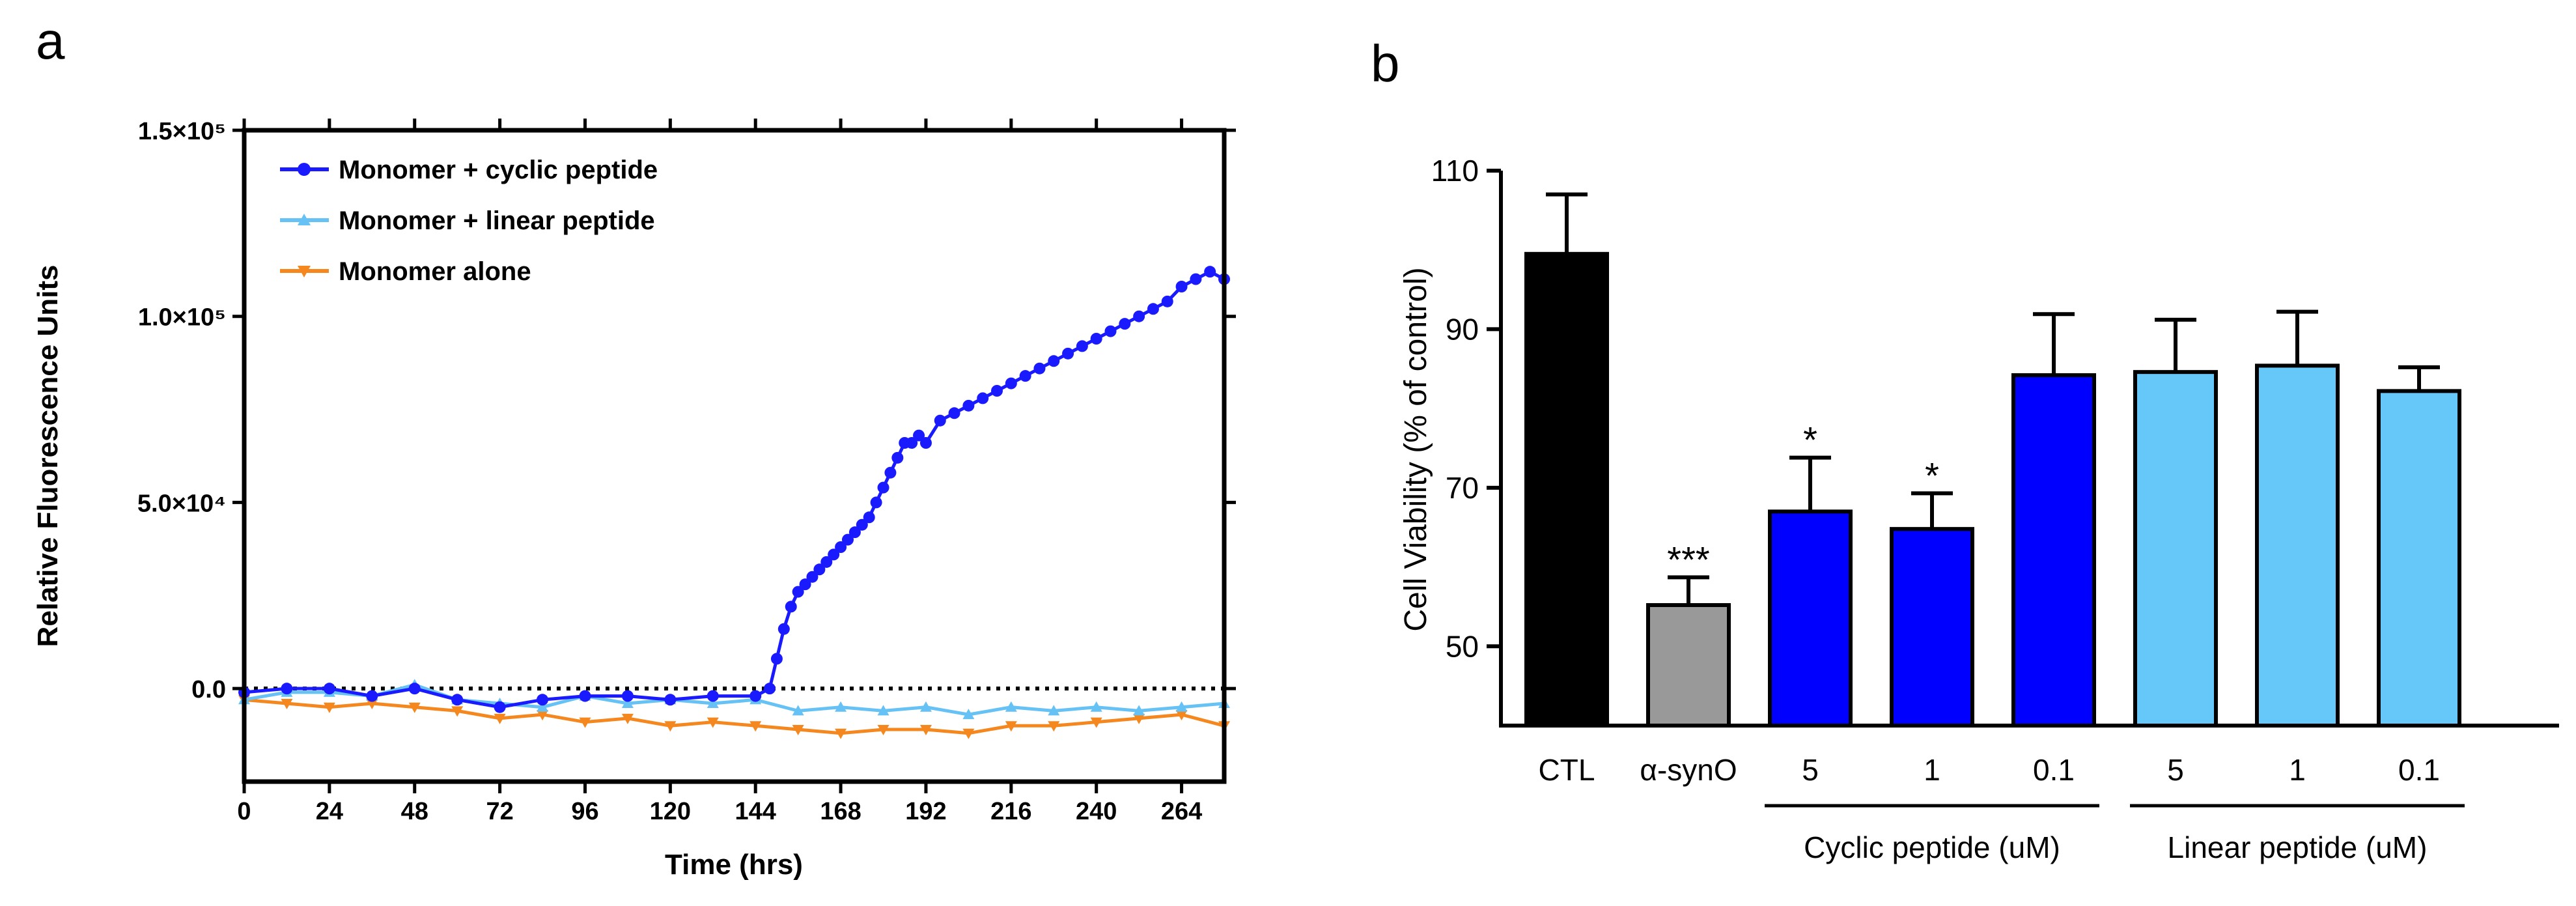 The height and width of the screenshot is (906, 2576). Describe the element at coordinates (305, 271) in the screenshot. I see `legend-swatch-marker` at that location.